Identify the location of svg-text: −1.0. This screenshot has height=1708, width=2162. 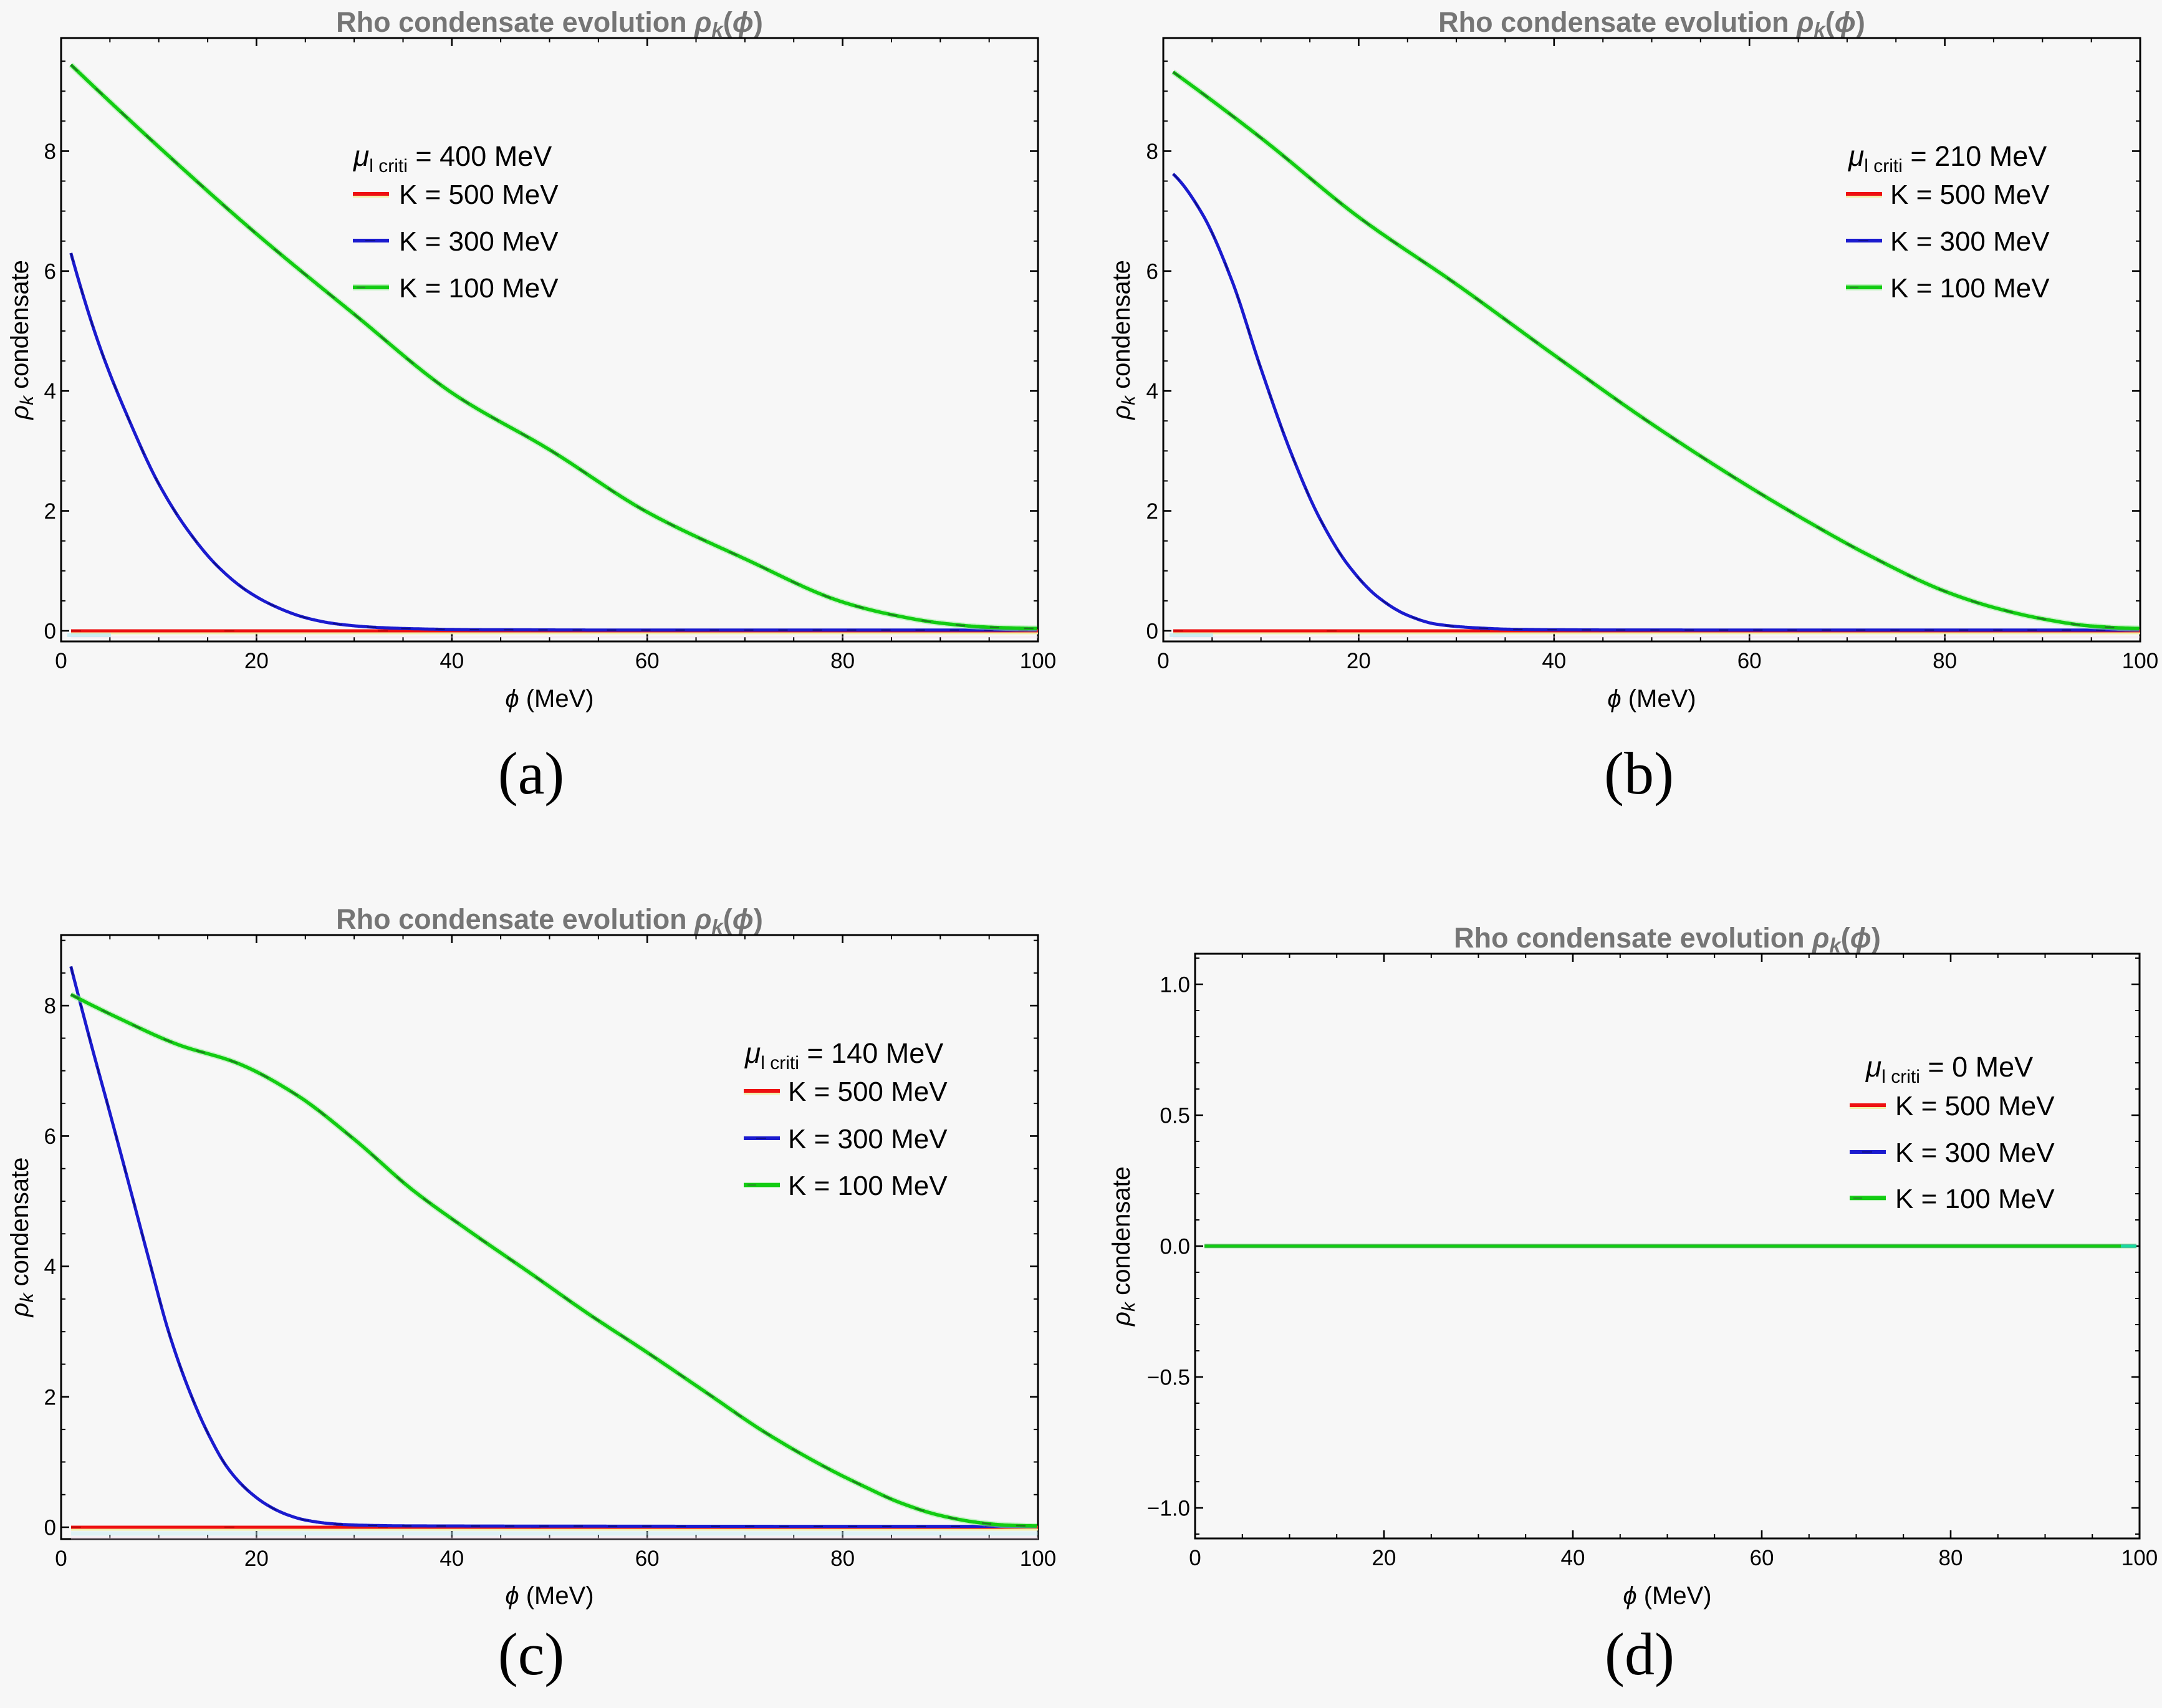
(1168, 1509).